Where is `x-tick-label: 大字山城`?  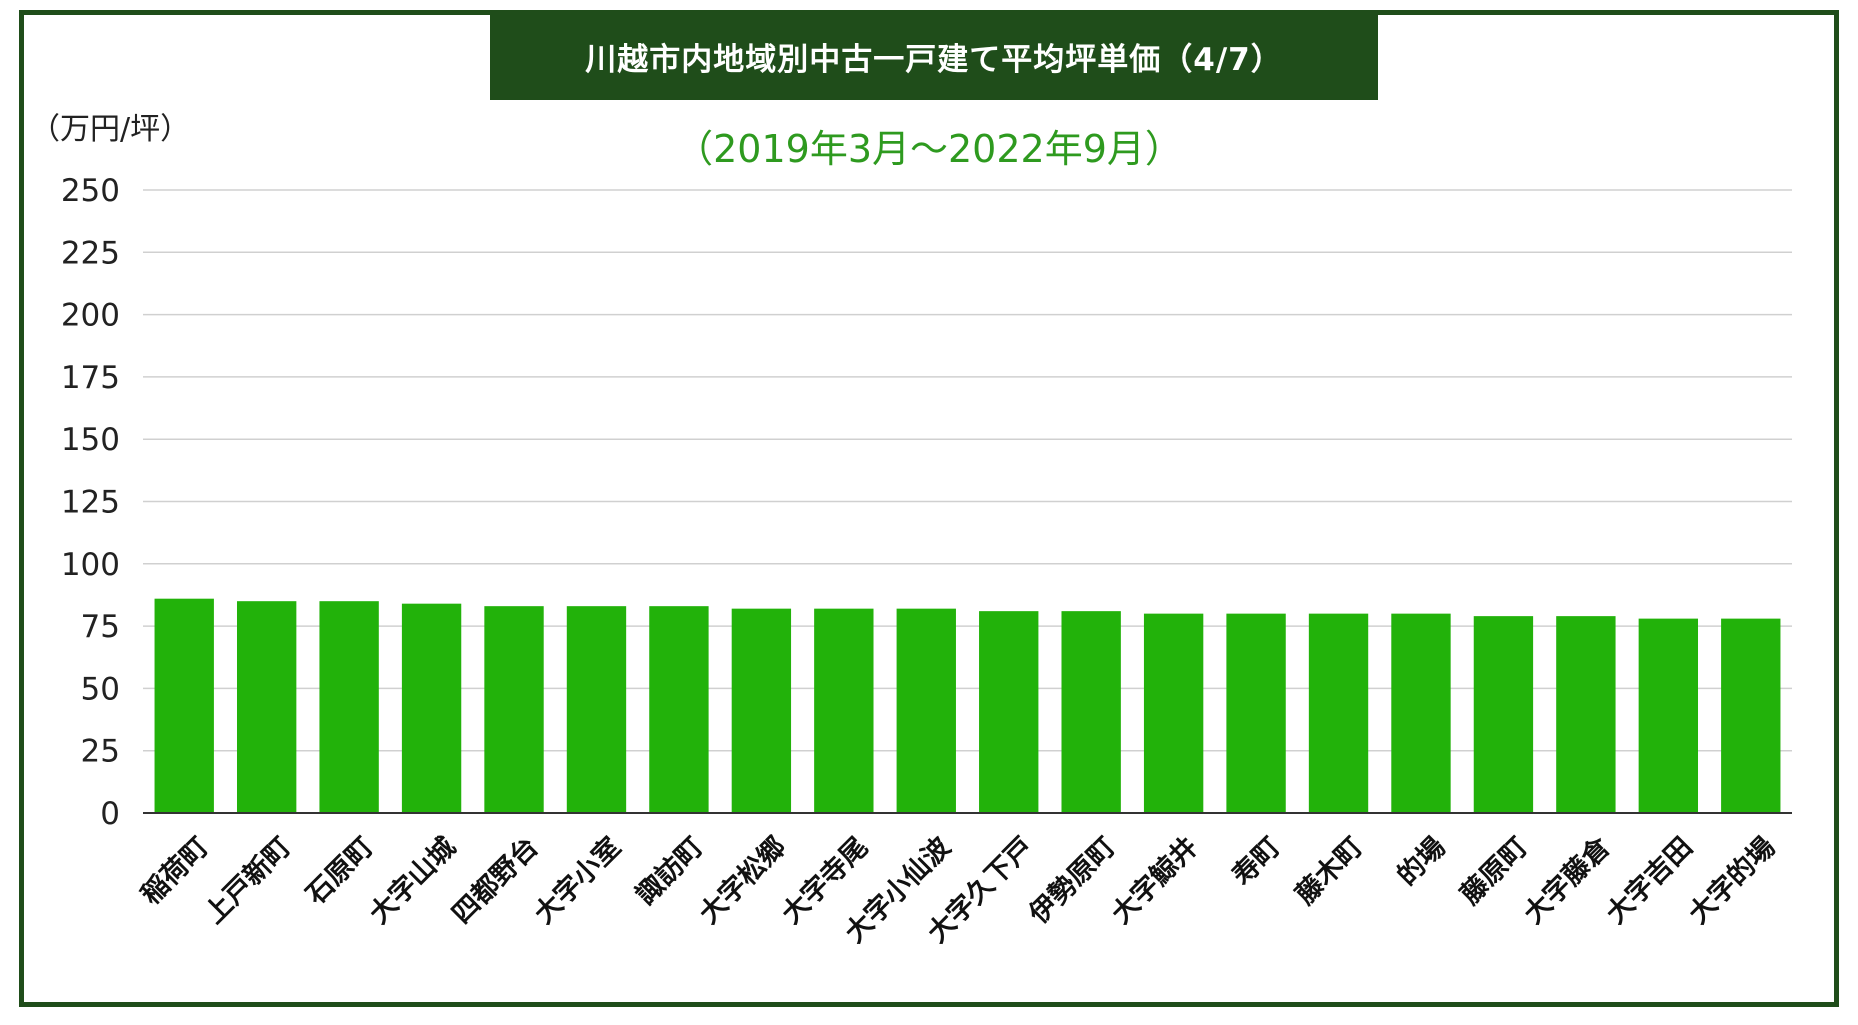 x-tick-label: 大字山城 is located at coordinates (412, 880).